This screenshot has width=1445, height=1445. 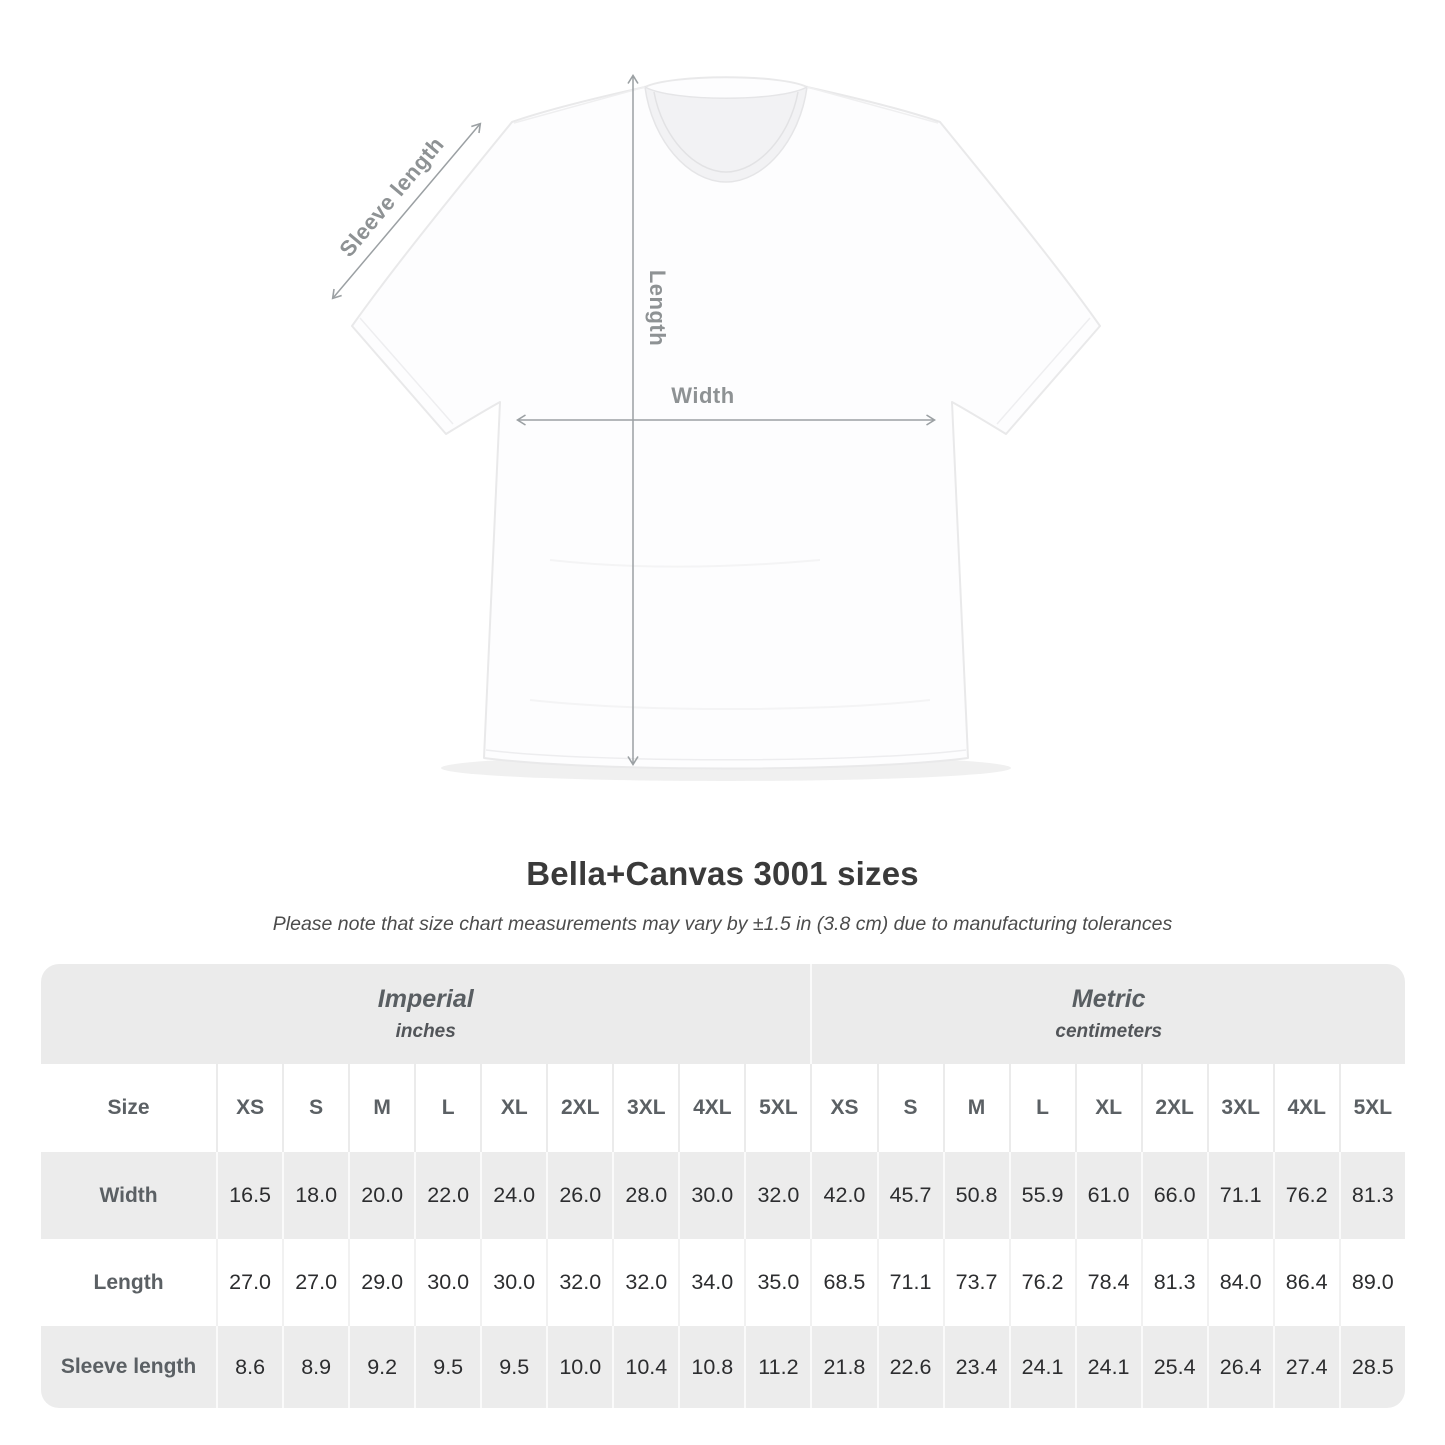 What do you see at coordinates (129, 1367) in the screenshot?
I see `measurement-row-label: Sleeve length` at bounding box center [129, 1367].